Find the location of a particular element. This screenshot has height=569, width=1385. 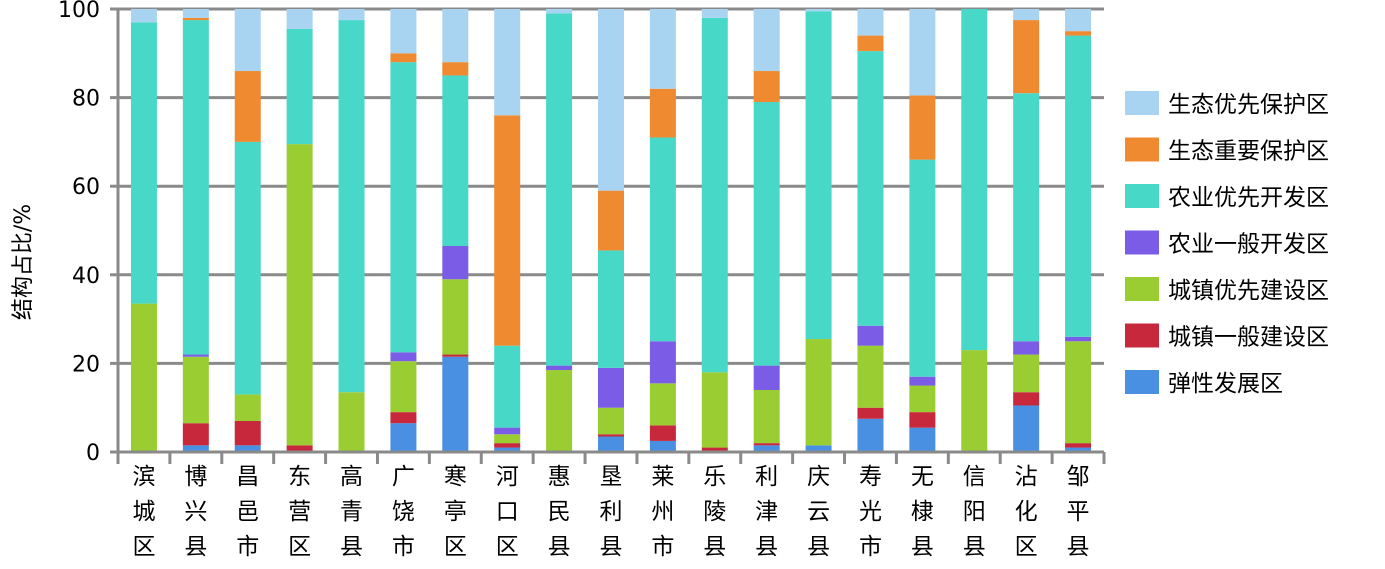

y-tick-label-100: 100 is located at coordinates (79, 11).